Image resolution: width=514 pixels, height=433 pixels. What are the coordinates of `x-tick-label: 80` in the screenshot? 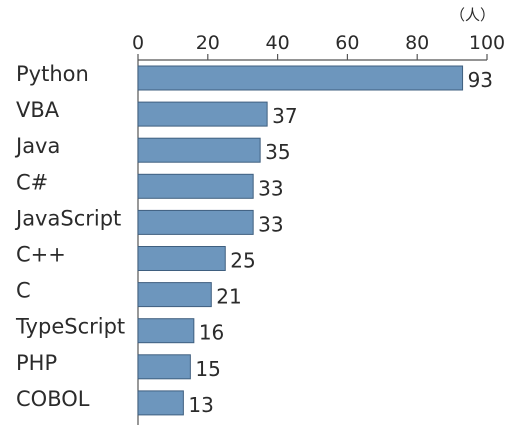 It's located at (417, 43).